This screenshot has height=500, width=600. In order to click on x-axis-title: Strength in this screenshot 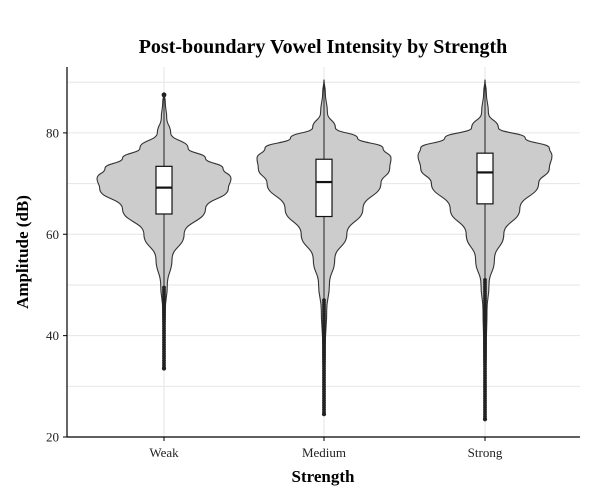, I will do `click(324, 476)`.